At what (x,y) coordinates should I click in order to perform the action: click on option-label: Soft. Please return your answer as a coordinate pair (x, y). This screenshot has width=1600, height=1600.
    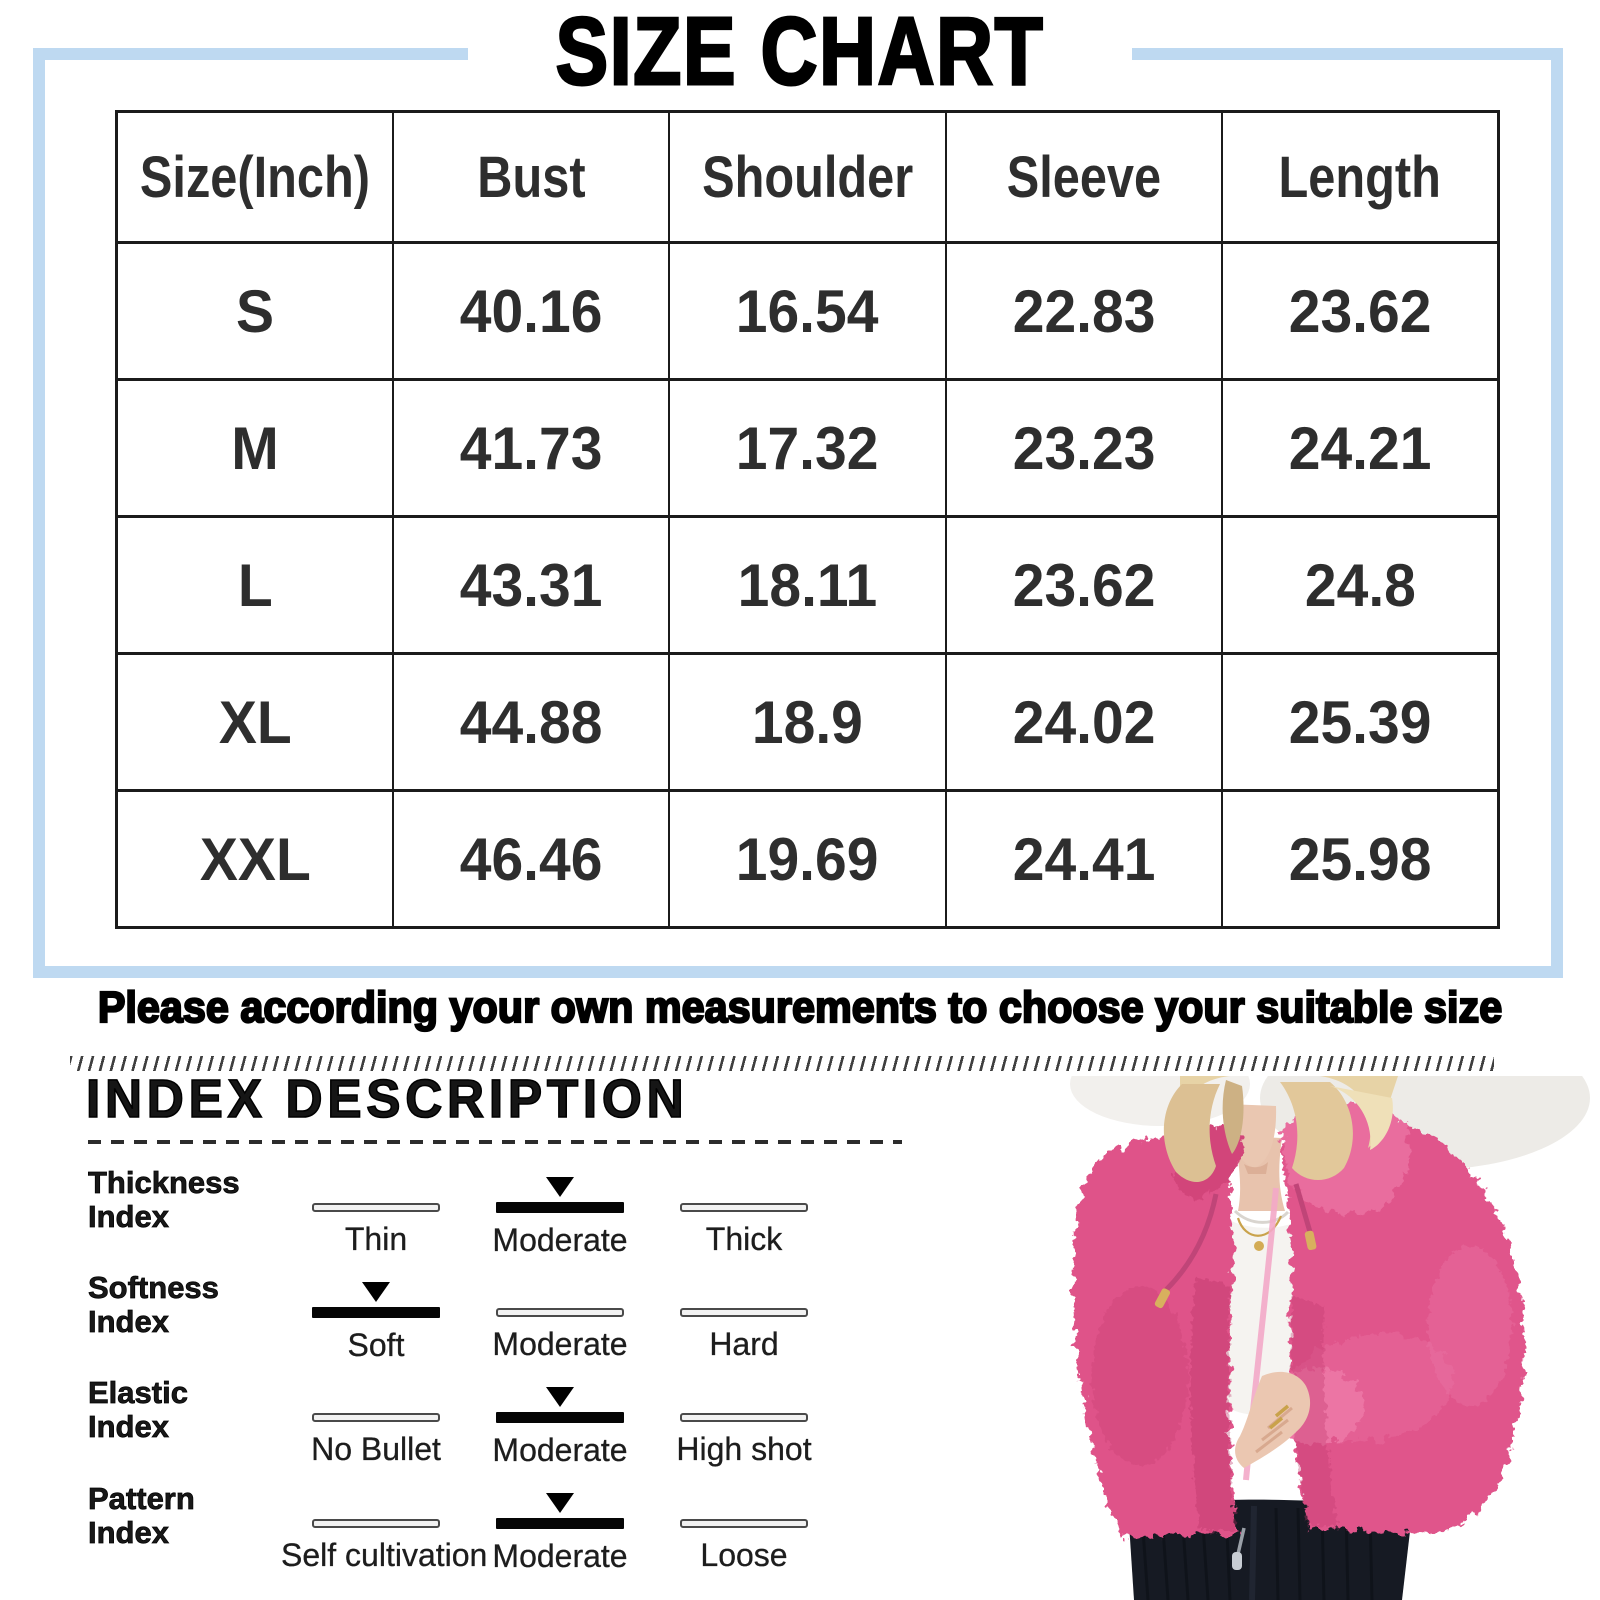
    Looking at the image, I should click on (376, 1345).